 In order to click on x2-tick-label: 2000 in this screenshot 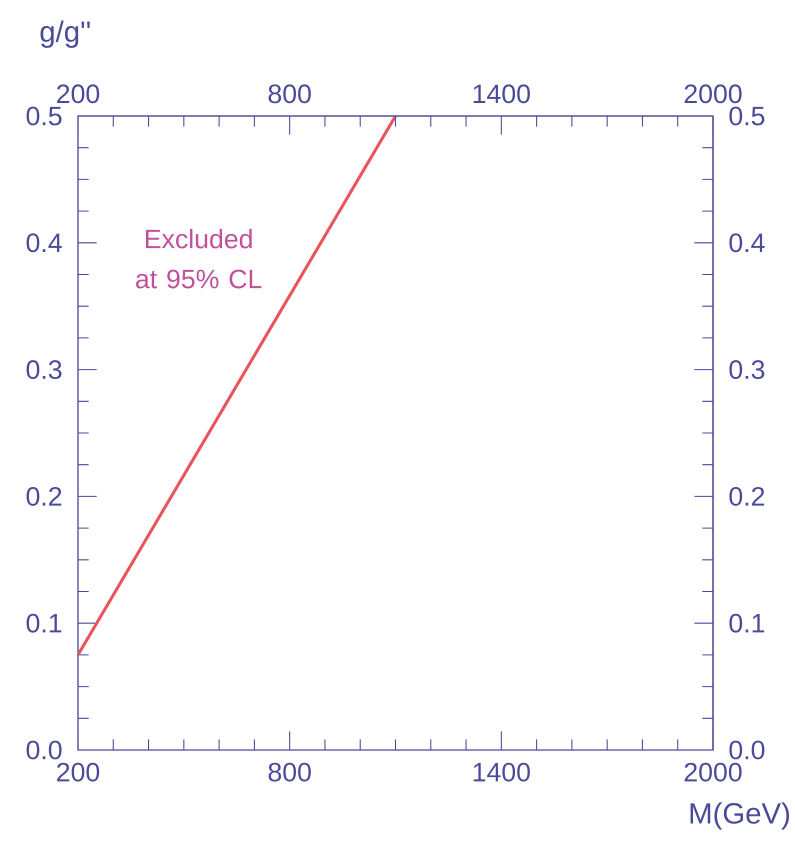, I will do `click(713, 94)`.